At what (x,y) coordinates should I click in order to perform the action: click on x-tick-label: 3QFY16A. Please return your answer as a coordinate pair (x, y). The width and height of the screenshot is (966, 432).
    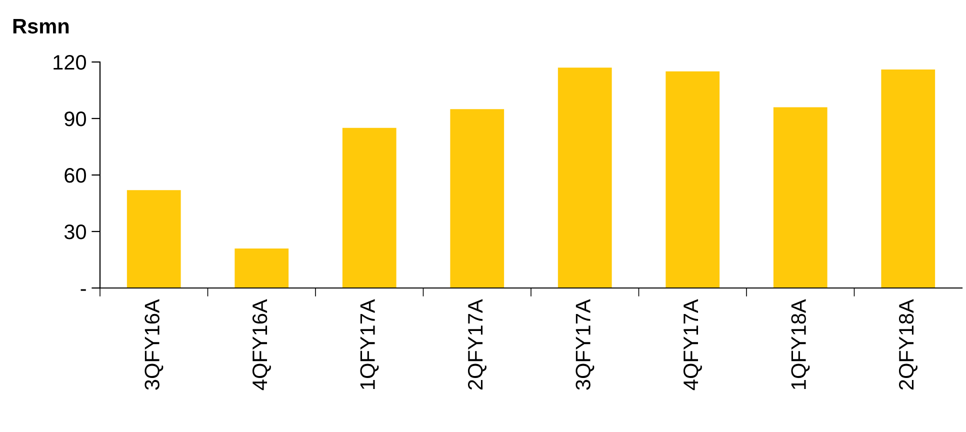
    Looking at the image, I should click on (154, 344).